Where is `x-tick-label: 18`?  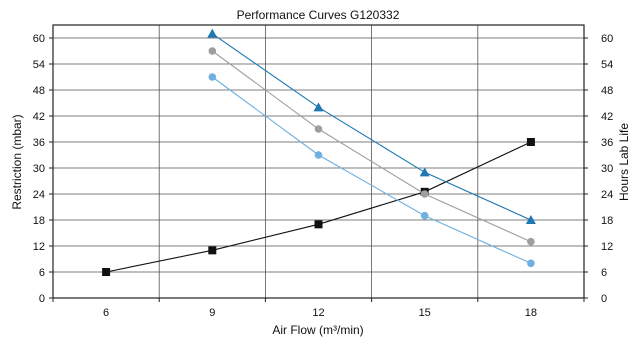 x-tick-label: 18 is located at coordinates (531, 313).